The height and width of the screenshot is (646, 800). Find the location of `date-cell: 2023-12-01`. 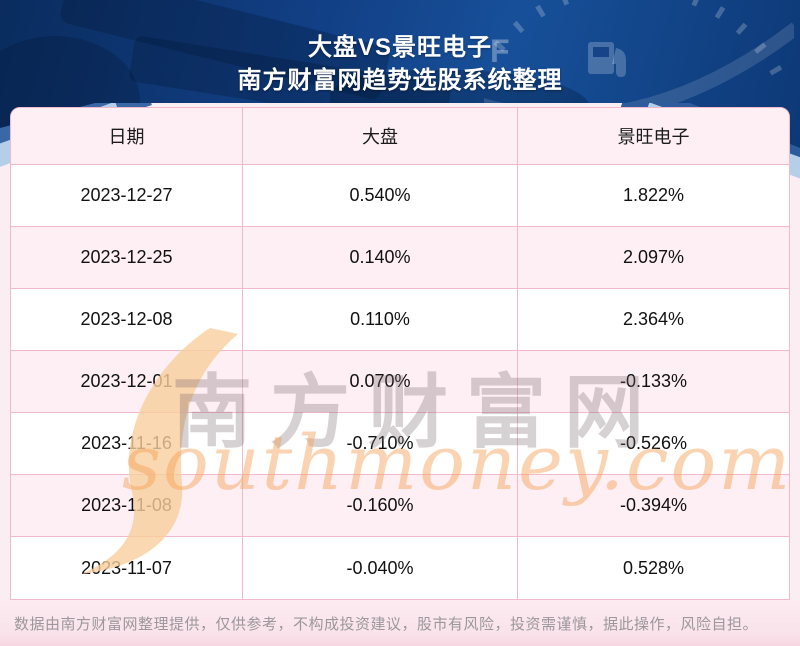

date-cell: 2023-12-01 is located at coordinates (127, 382).